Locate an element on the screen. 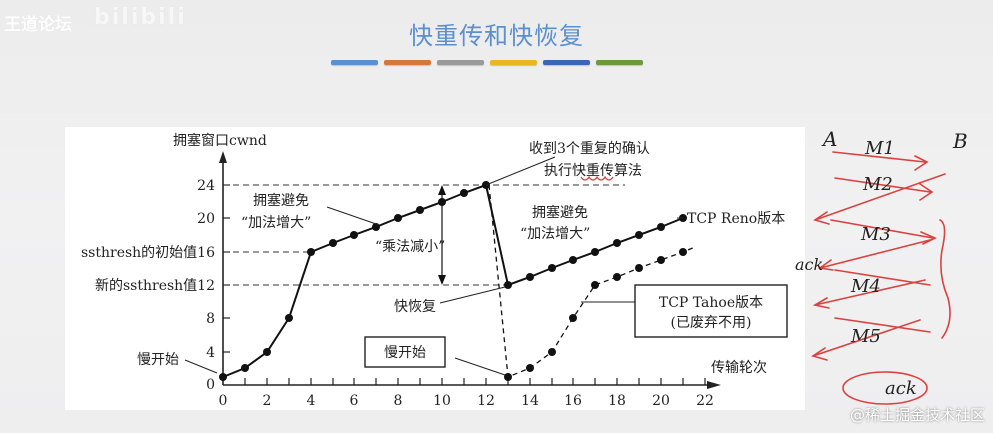  y-tick-label: 0 is located at coordinates (210, 385).